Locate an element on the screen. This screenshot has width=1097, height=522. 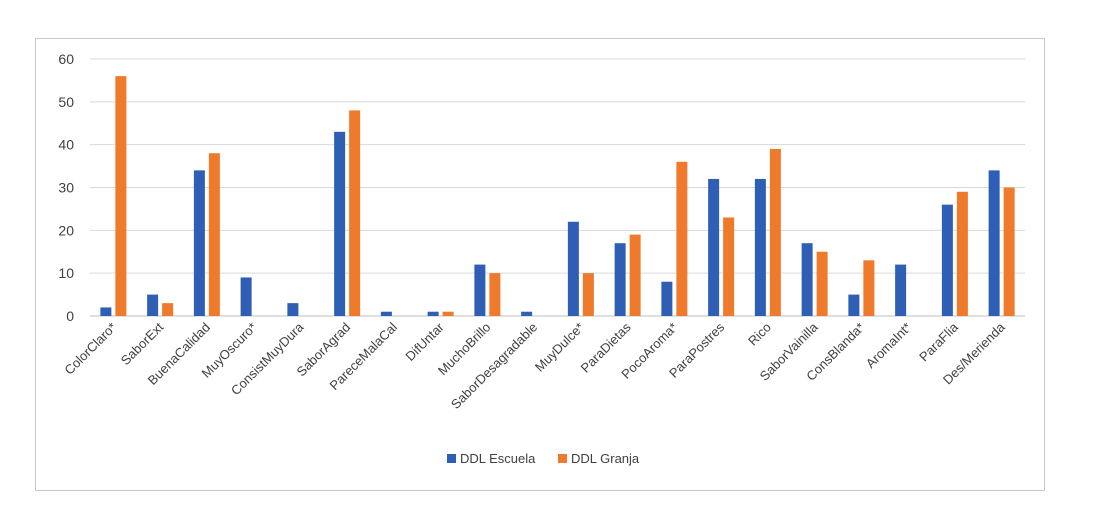
x-tick-label: SaborExt is located at coordinates (142, 343).